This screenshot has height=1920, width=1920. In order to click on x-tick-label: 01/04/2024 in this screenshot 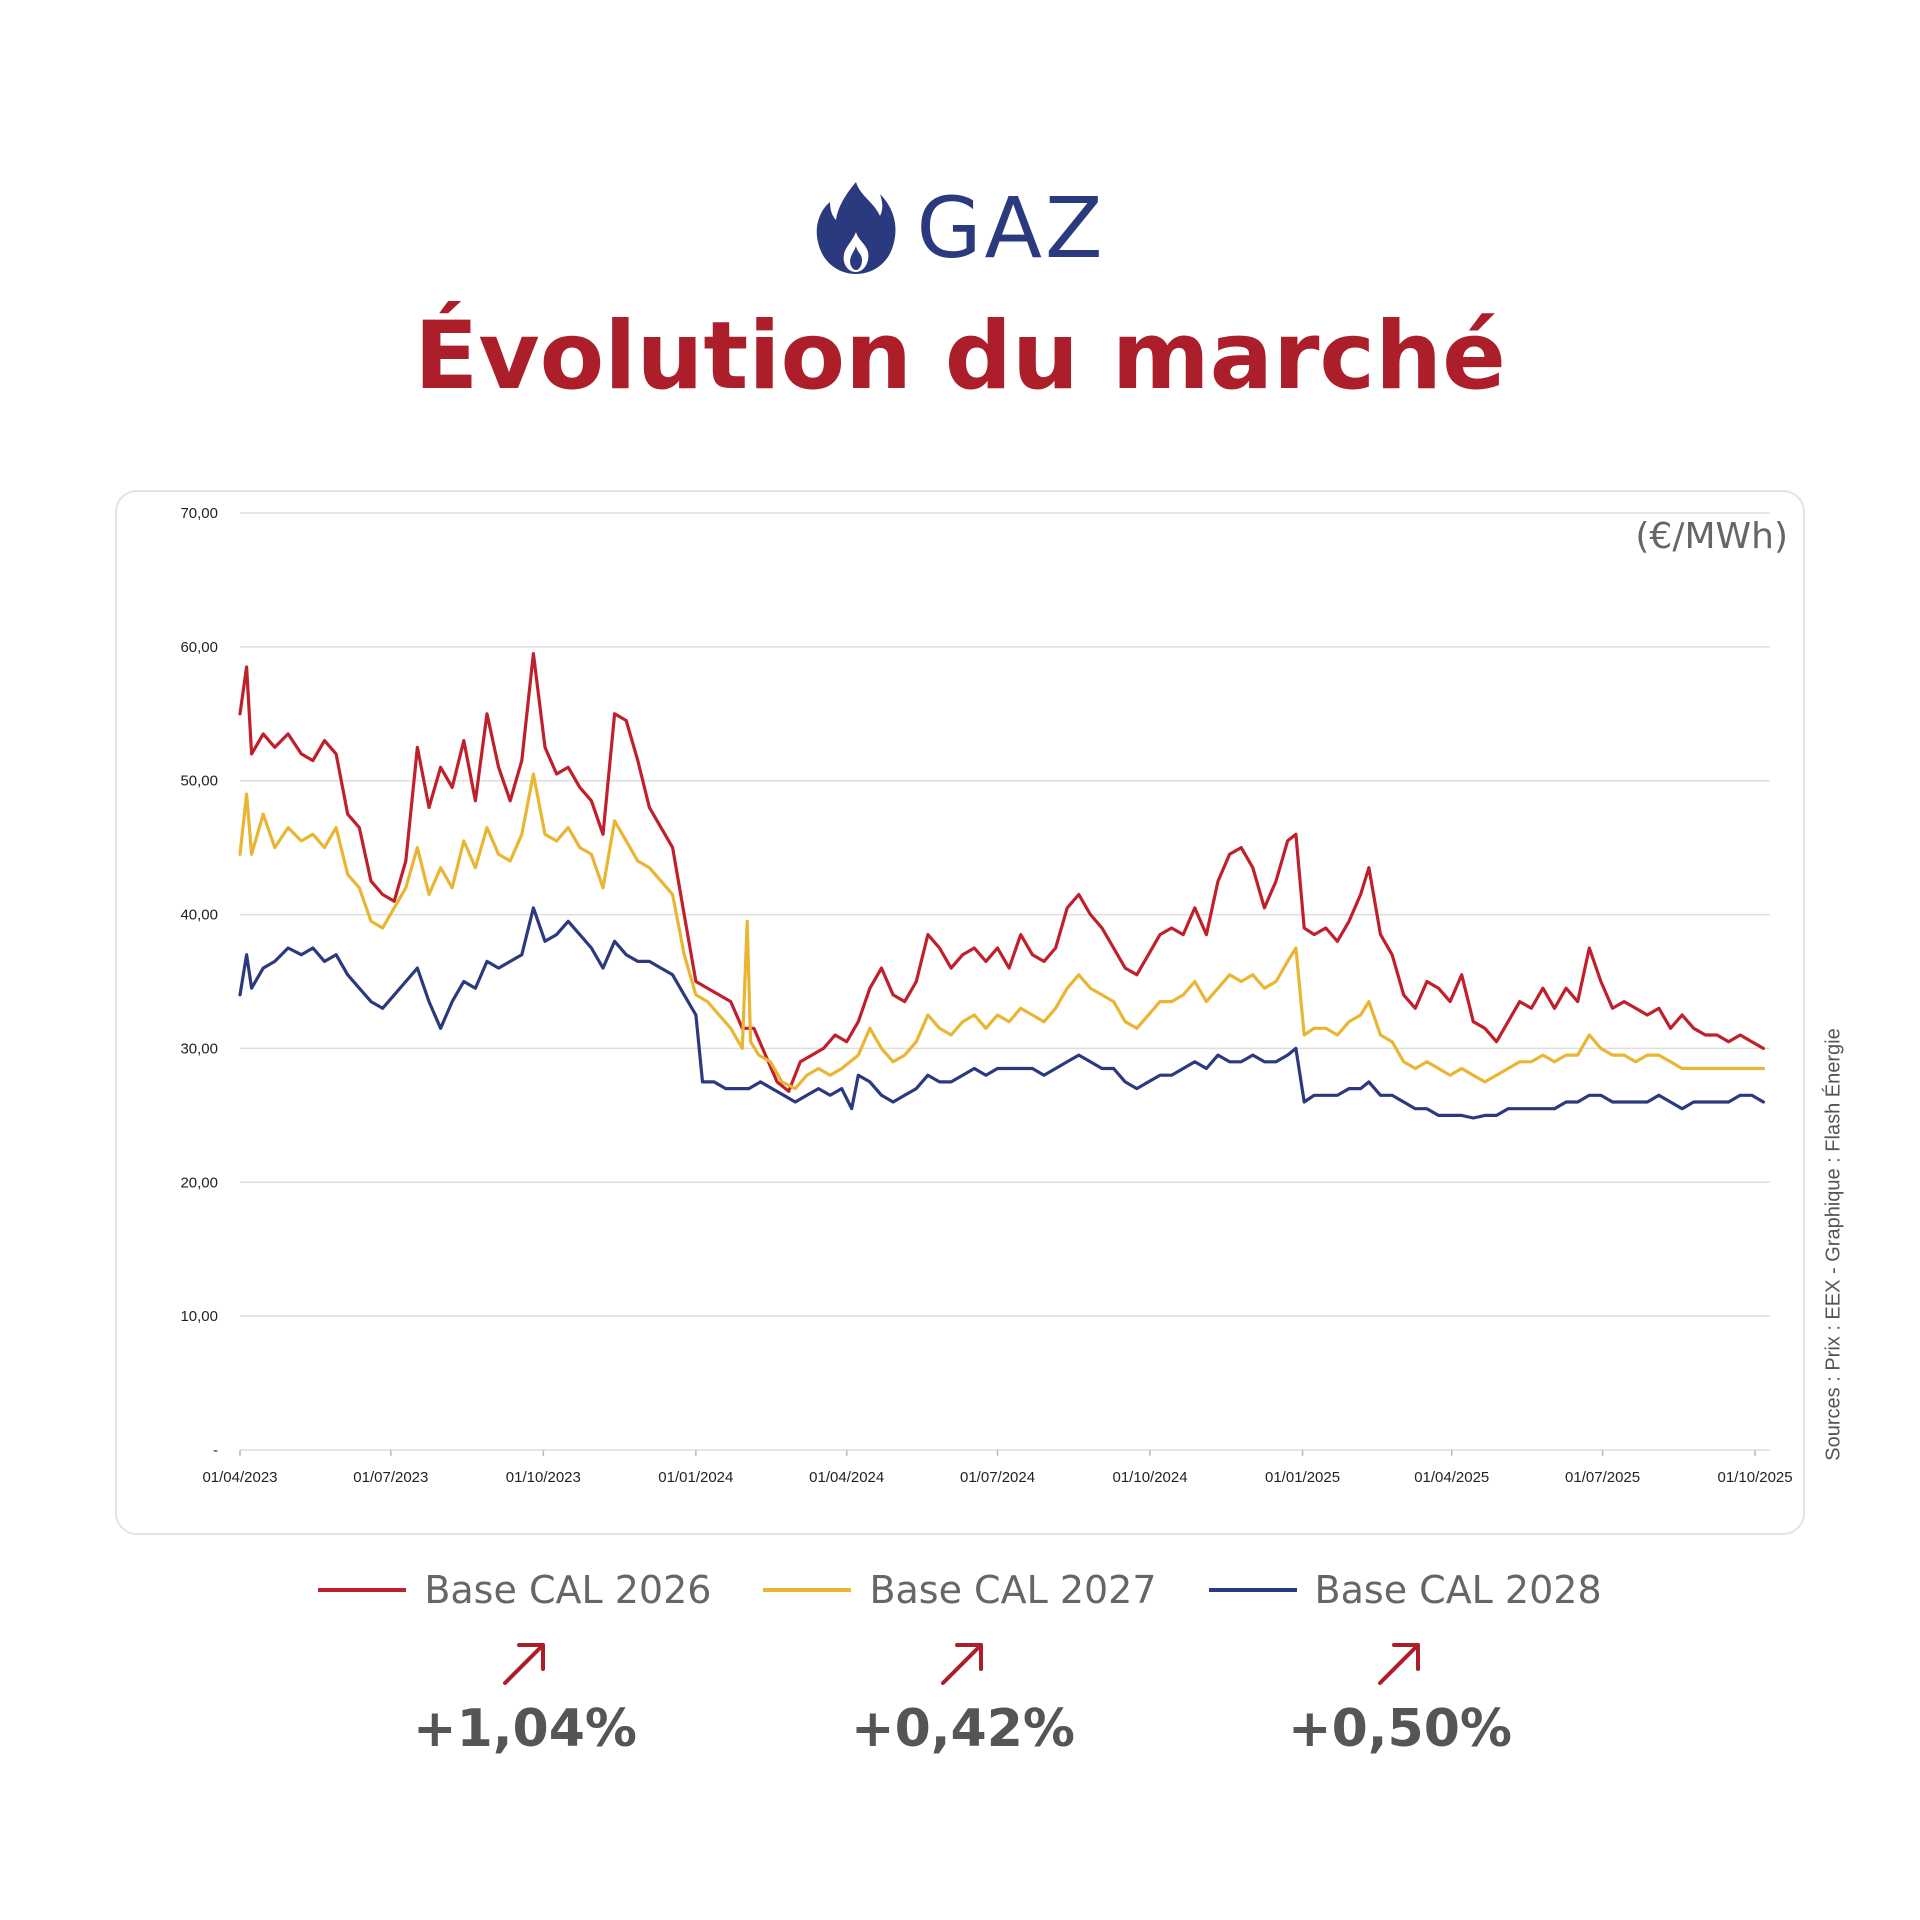, I will do `click(846, 1477)`.